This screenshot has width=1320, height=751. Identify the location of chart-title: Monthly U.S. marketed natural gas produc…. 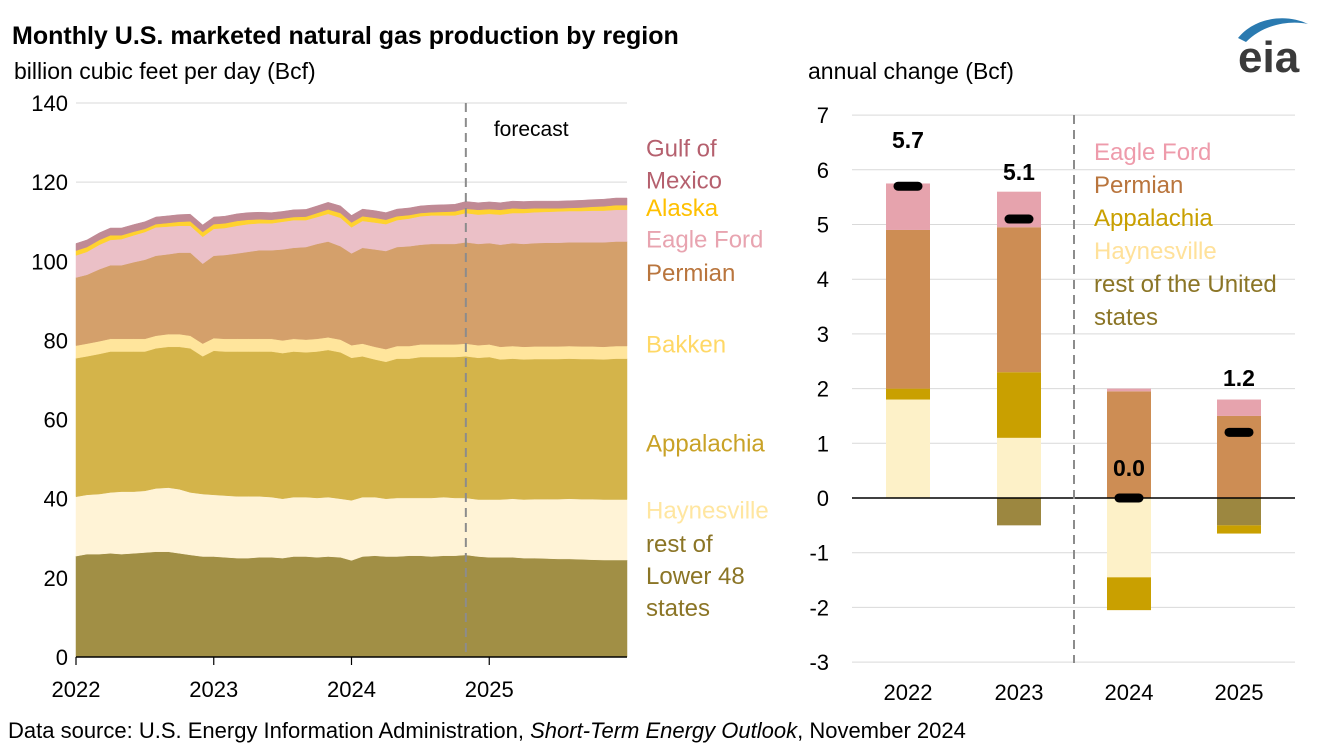
(345, 36).